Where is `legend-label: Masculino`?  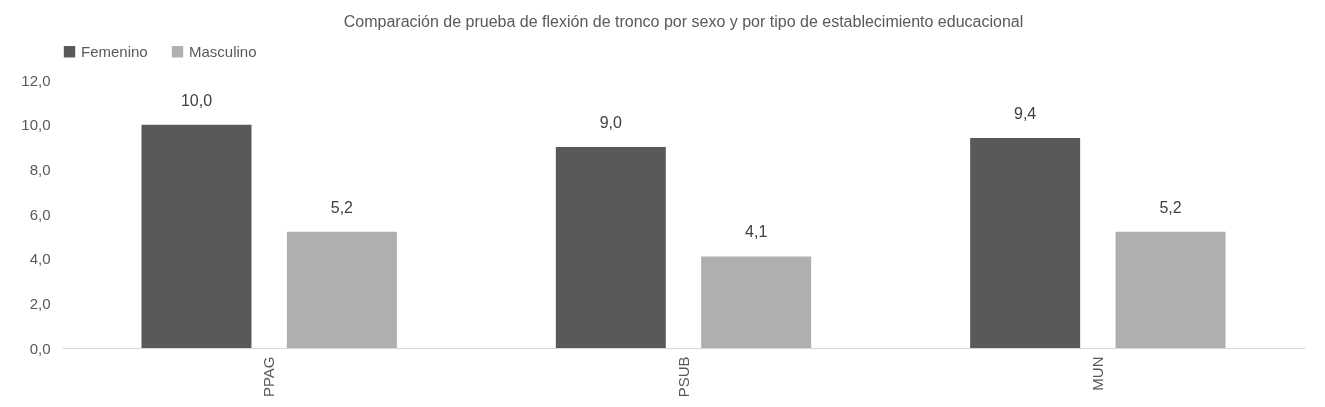 legend-label: Masculino is located at coordinates (223, 51).